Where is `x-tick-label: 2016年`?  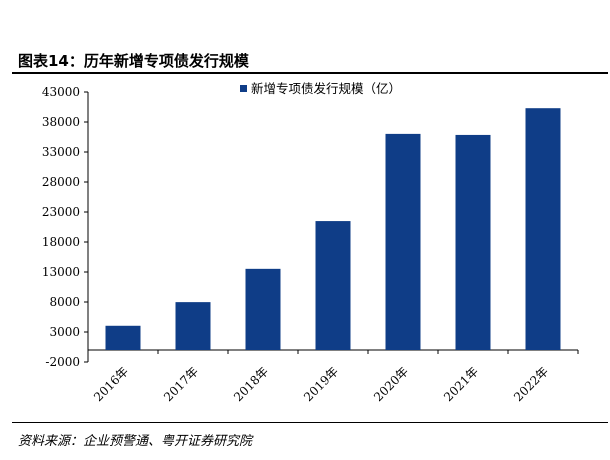
x-tick-label: 2016年 is located at coordinates (111, 384).